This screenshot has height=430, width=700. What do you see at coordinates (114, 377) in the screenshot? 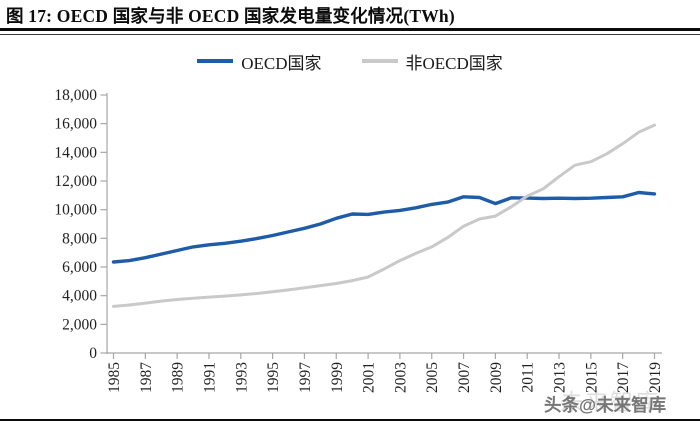
I see `x-tick-label: 1985` at bounding box center [114, 377].